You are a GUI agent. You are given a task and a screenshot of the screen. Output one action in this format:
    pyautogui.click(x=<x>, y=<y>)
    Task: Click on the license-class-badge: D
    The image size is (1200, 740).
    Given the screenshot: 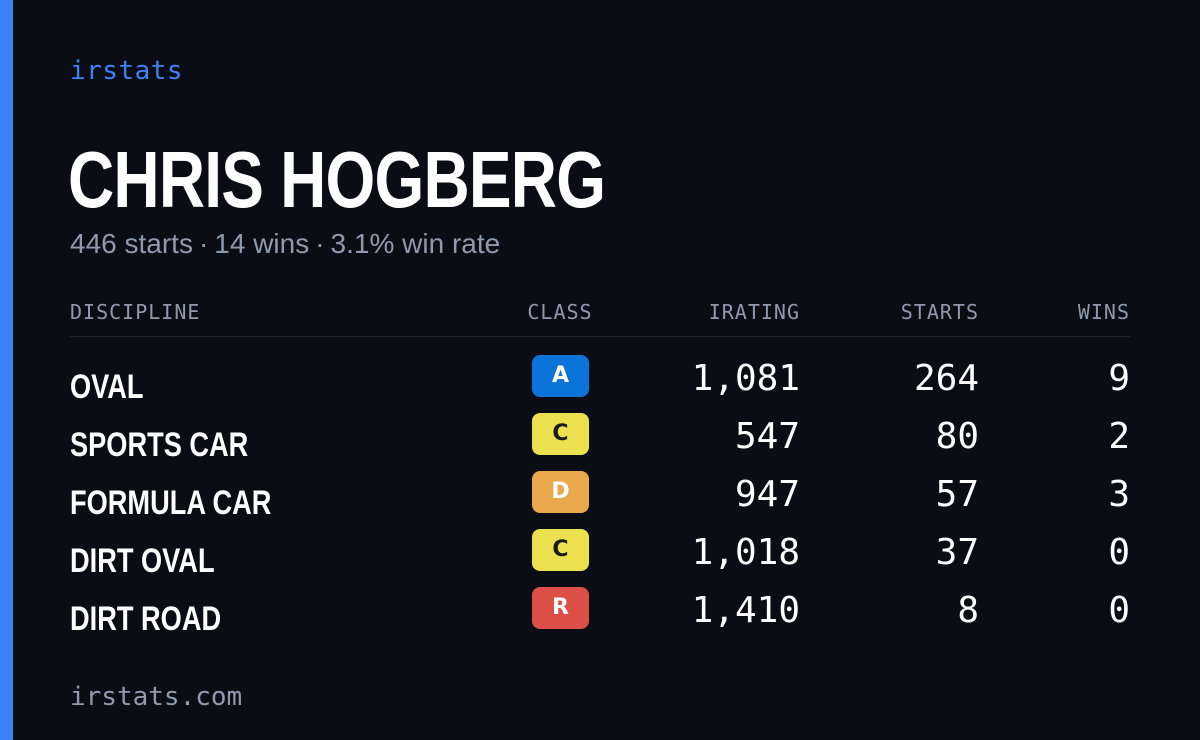 What is the action you would take?
    pyautogui.click(x=560, y=492)
    